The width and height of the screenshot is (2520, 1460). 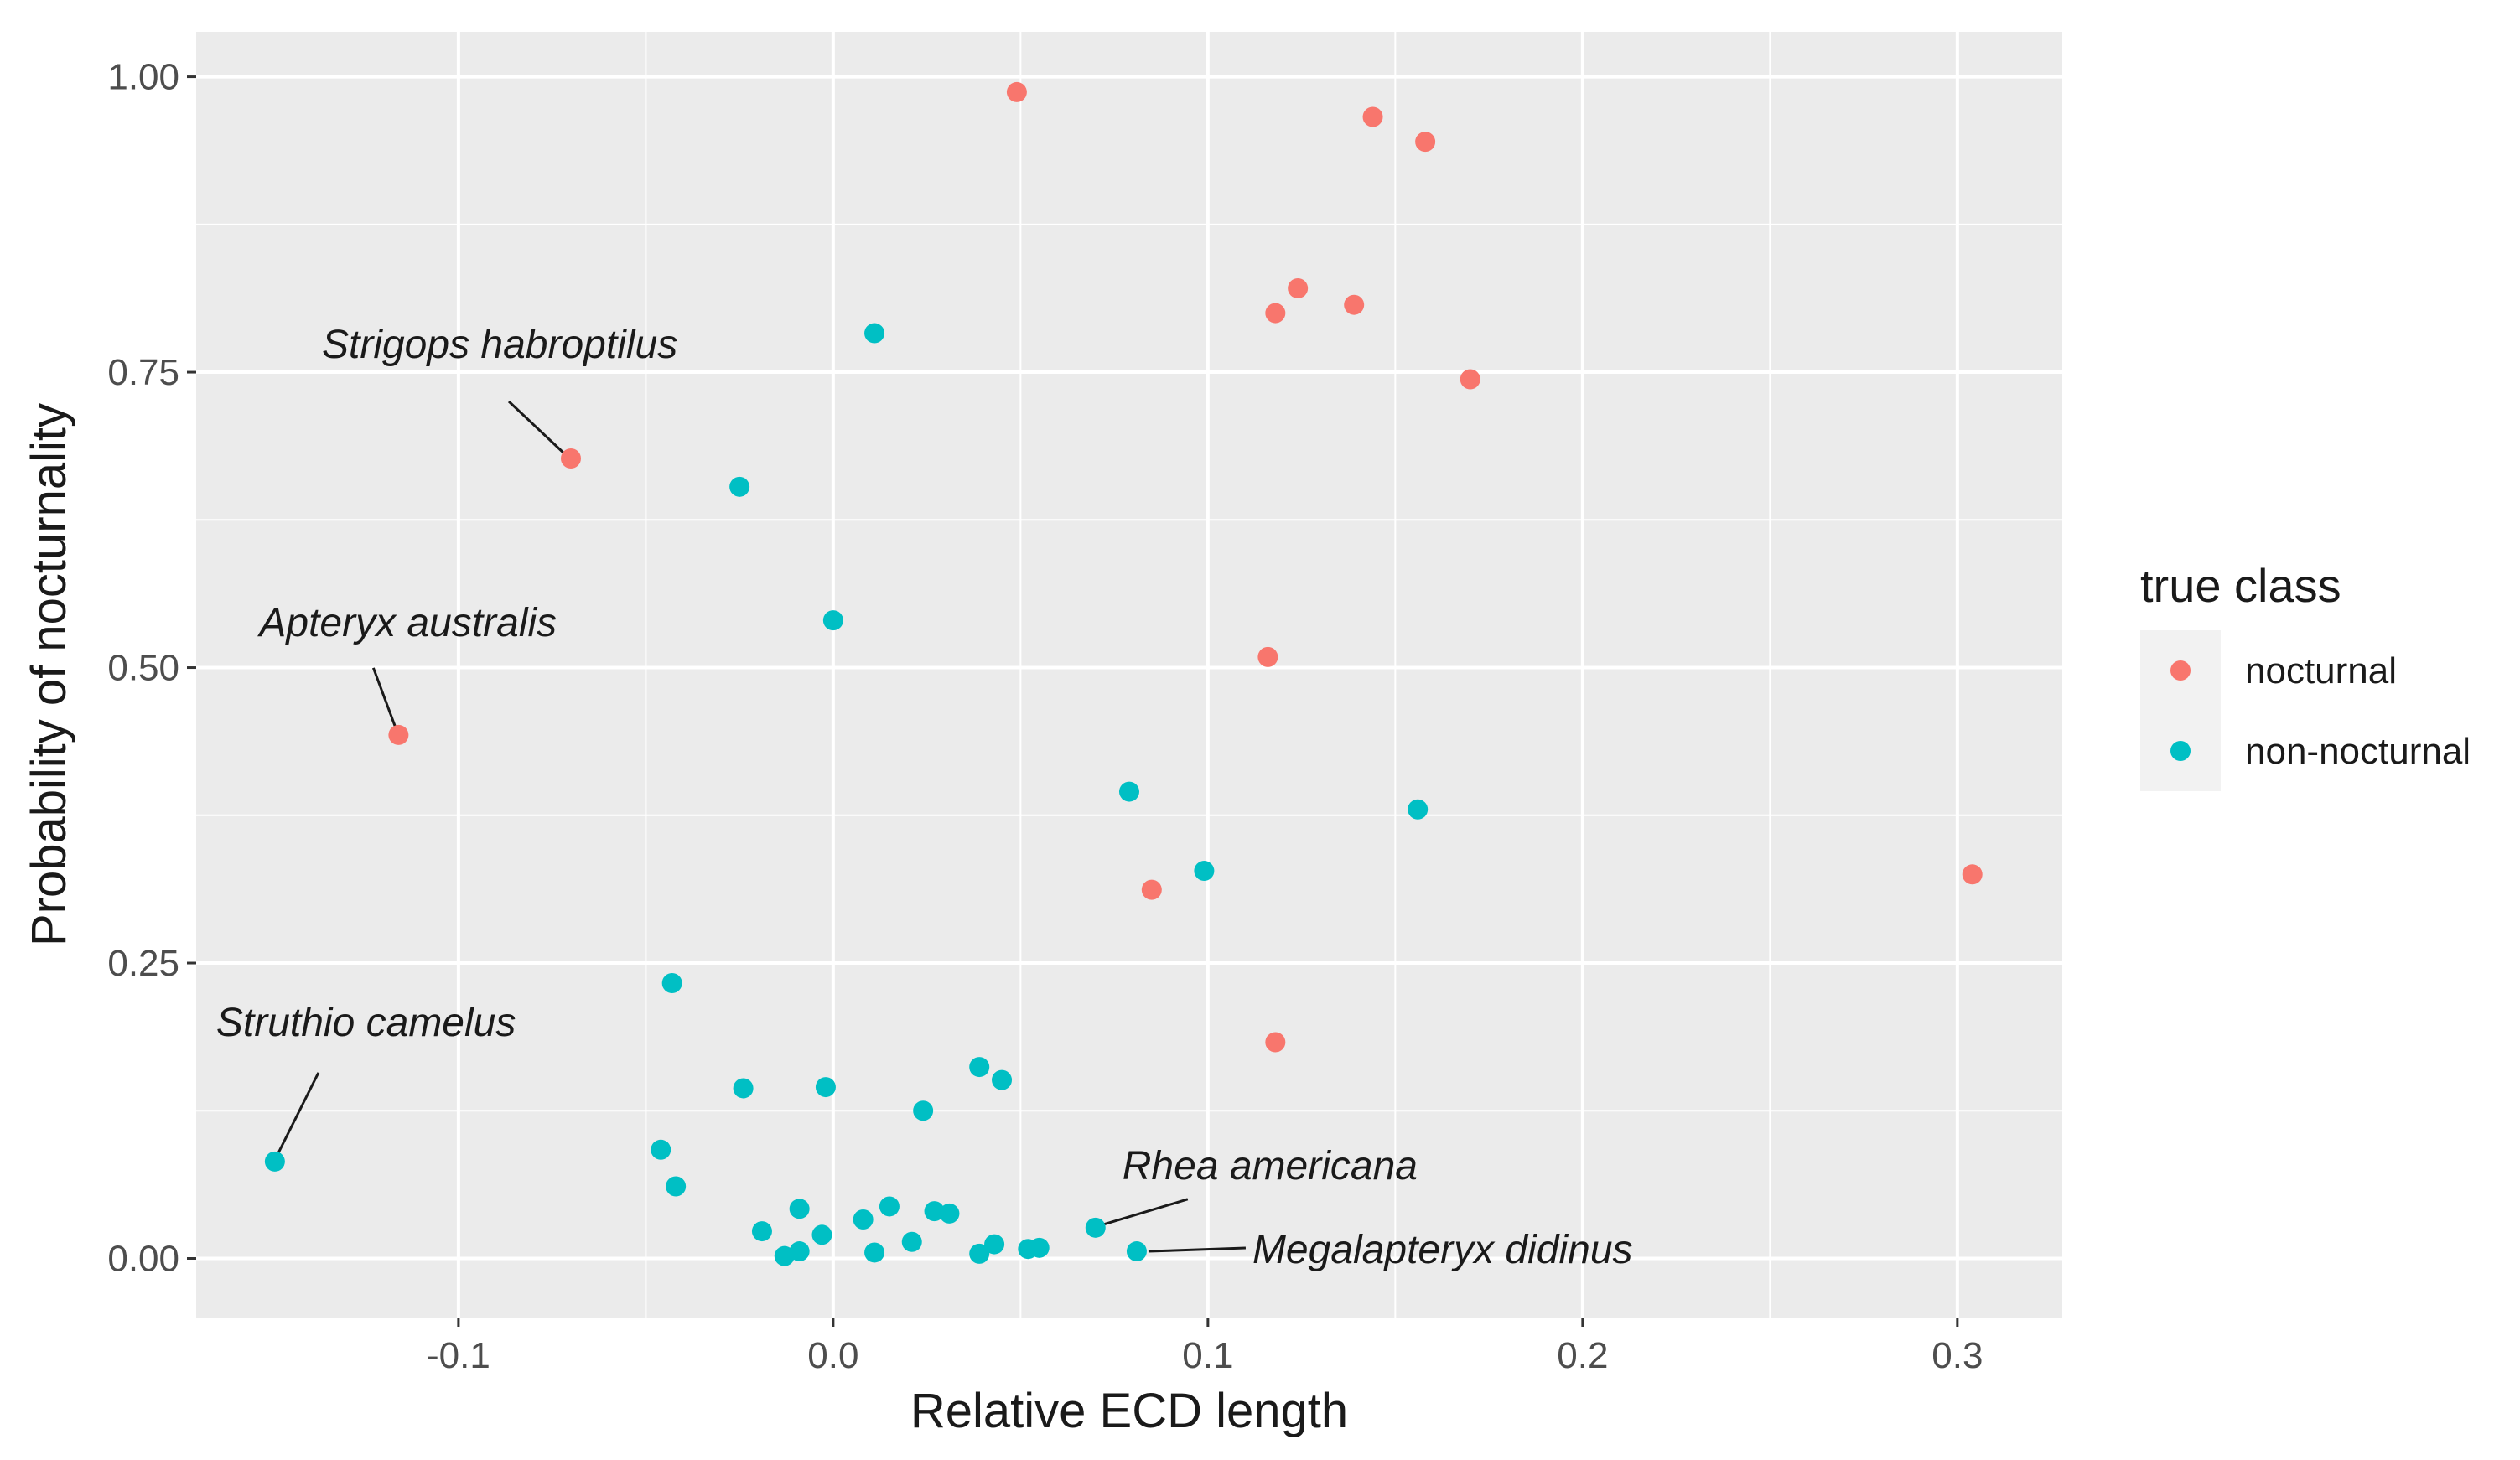 I want to click on y-tick-label: 0.25, so click(x=143, y=963).